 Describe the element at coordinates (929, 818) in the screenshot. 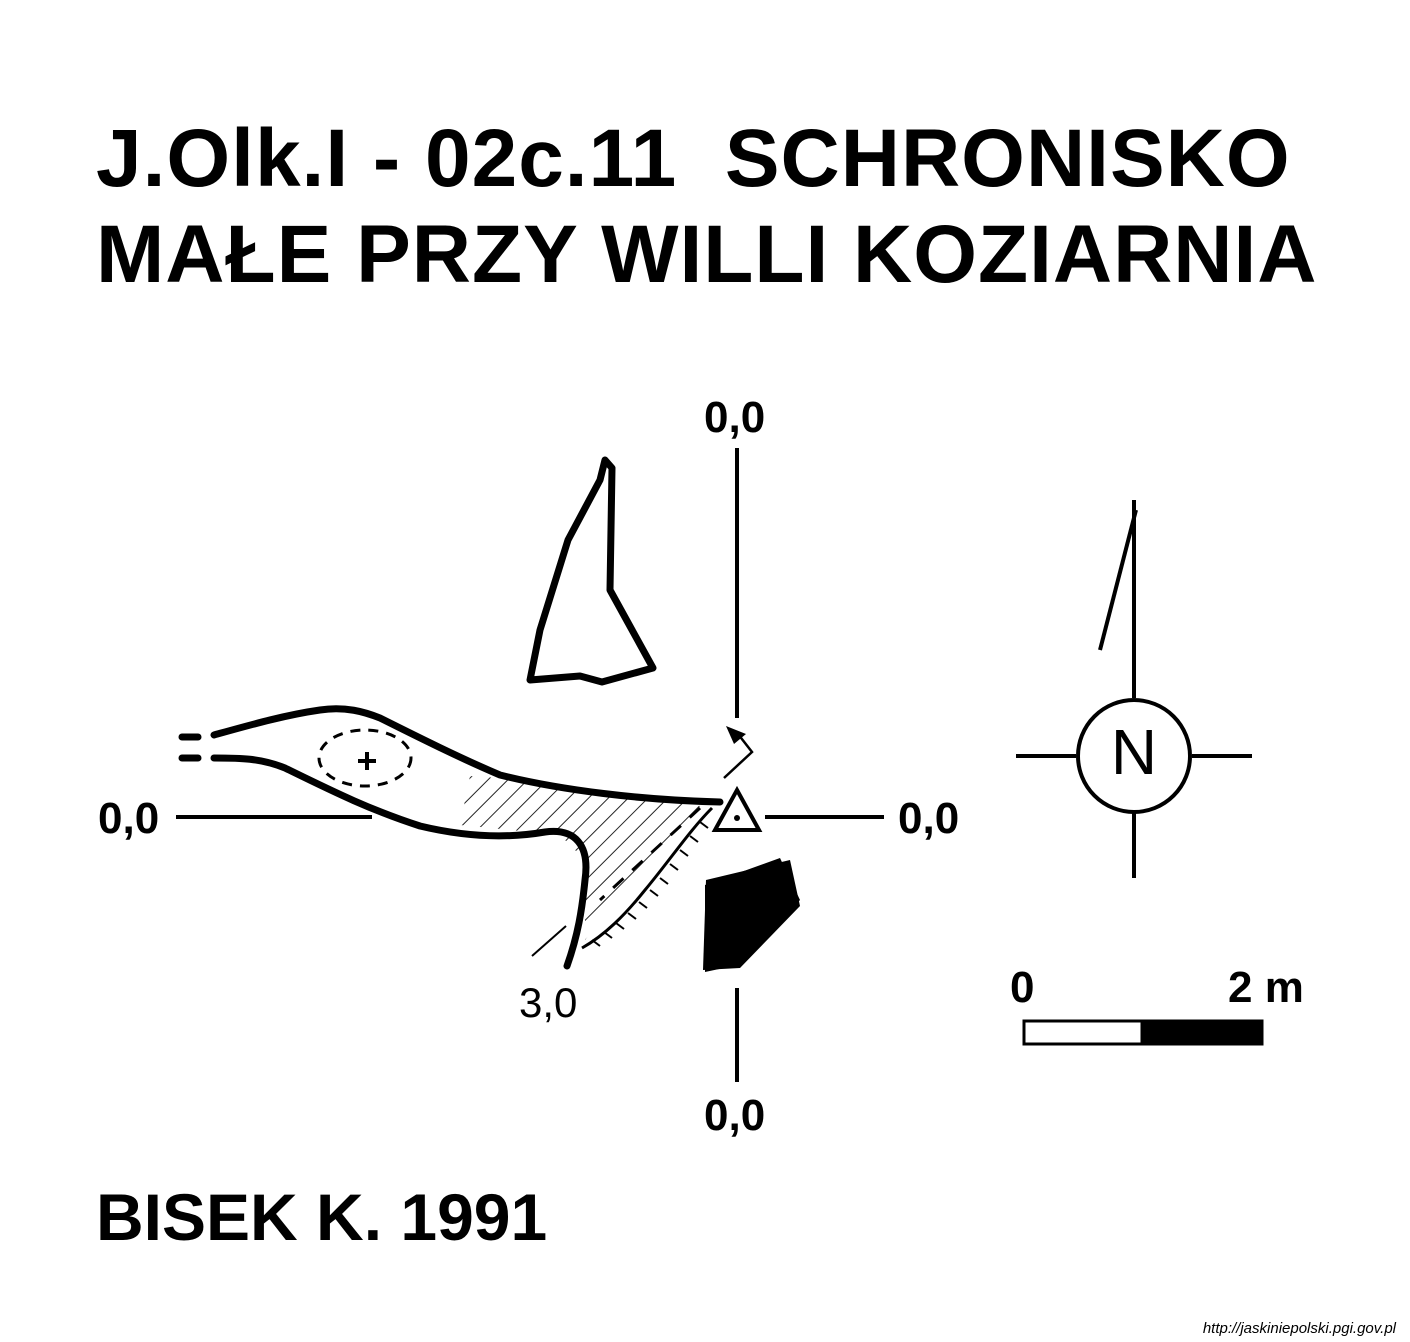

I see `axis-label-right: 0,0` at that location.